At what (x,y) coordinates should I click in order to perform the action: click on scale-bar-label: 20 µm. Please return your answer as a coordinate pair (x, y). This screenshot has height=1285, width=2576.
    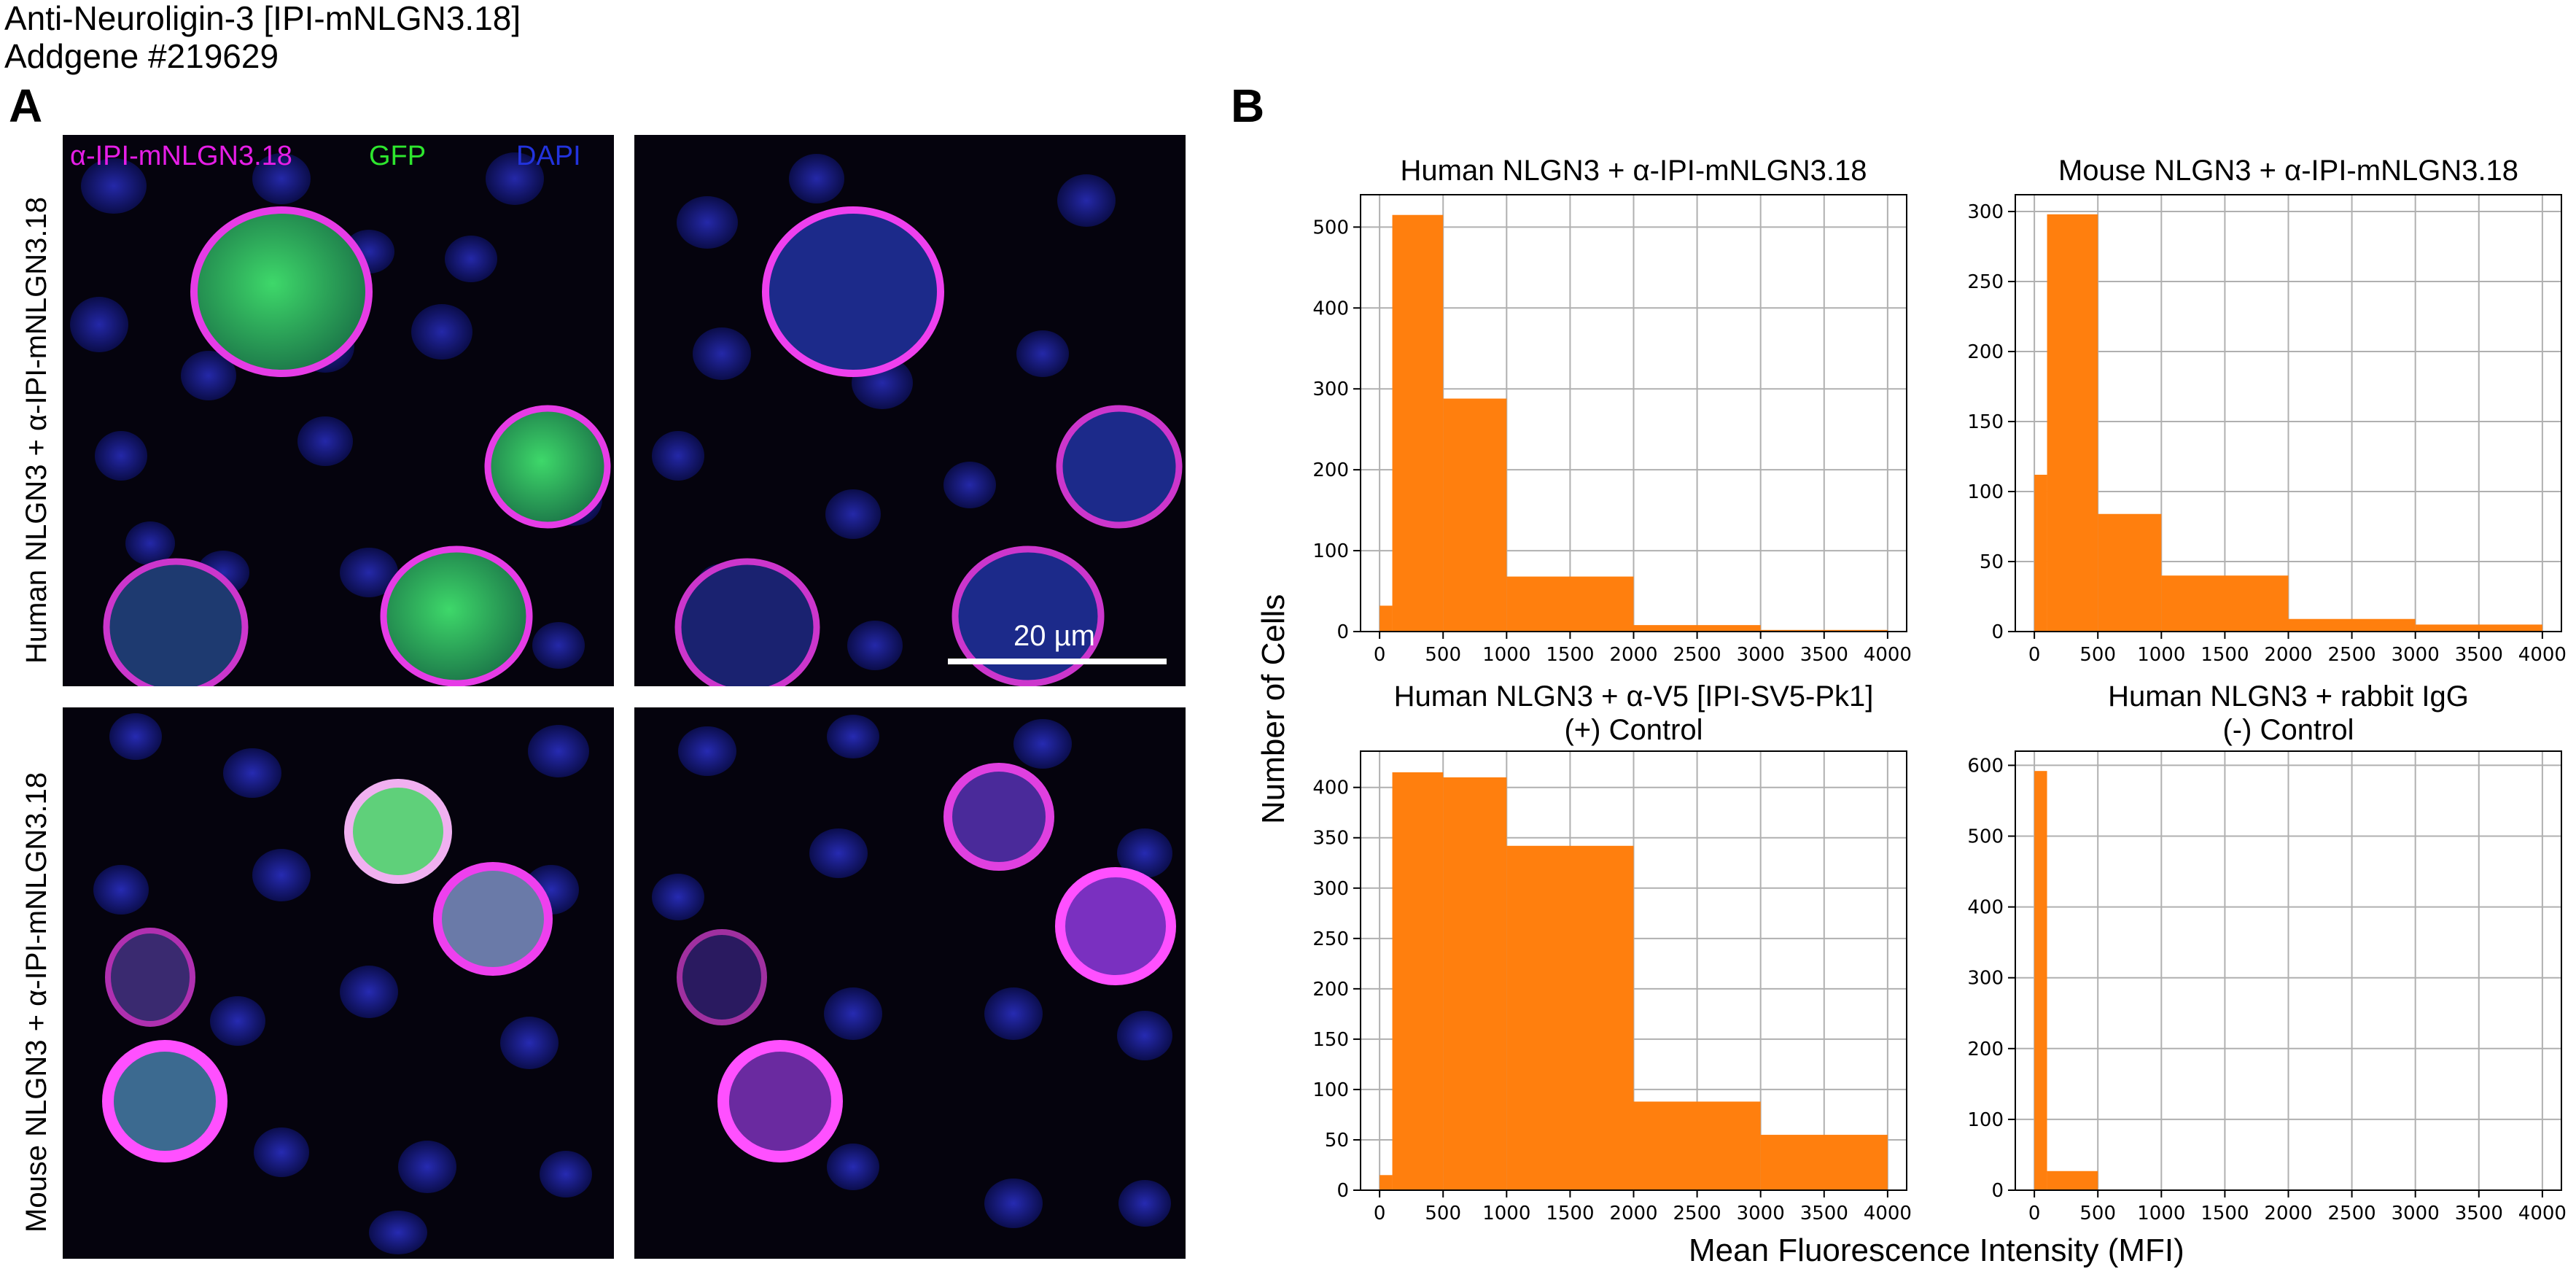
    Looking at the image, I should click on (1054, 636).